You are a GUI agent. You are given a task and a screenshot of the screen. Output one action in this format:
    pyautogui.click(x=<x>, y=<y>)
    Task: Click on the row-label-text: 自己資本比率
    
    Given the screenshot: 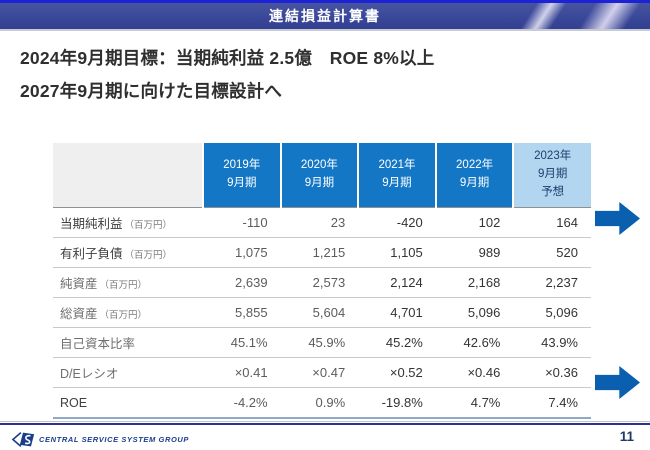 What is the action you would take?
    pyautogui.click(x=98, y=344)
    